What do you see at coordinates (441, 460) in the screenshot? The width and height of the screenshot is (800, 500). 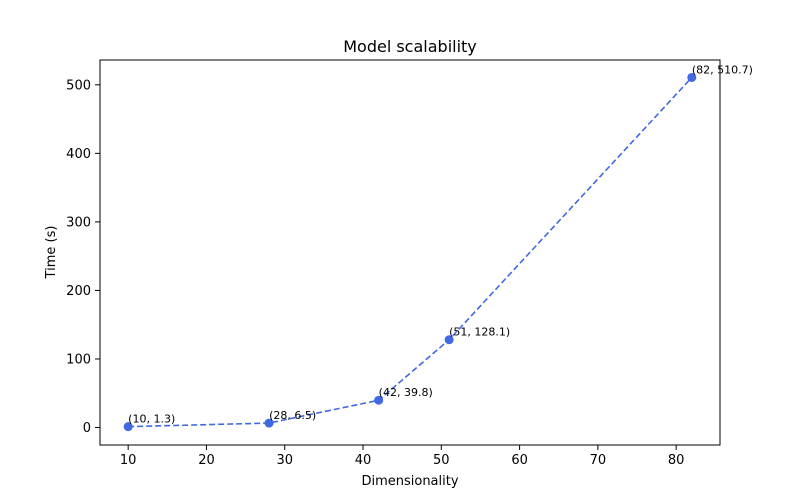 I see `x-tick-label: 50` at bounding box center [441, 460].